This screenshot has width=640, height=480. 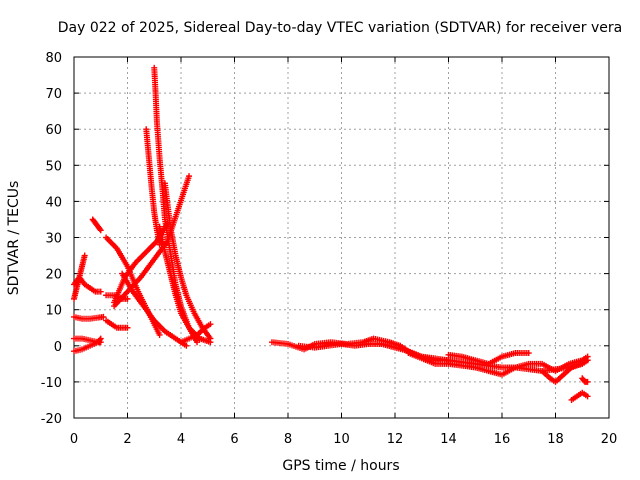 I want to click on y-tick-label: 30, so click(x=53, y=239).